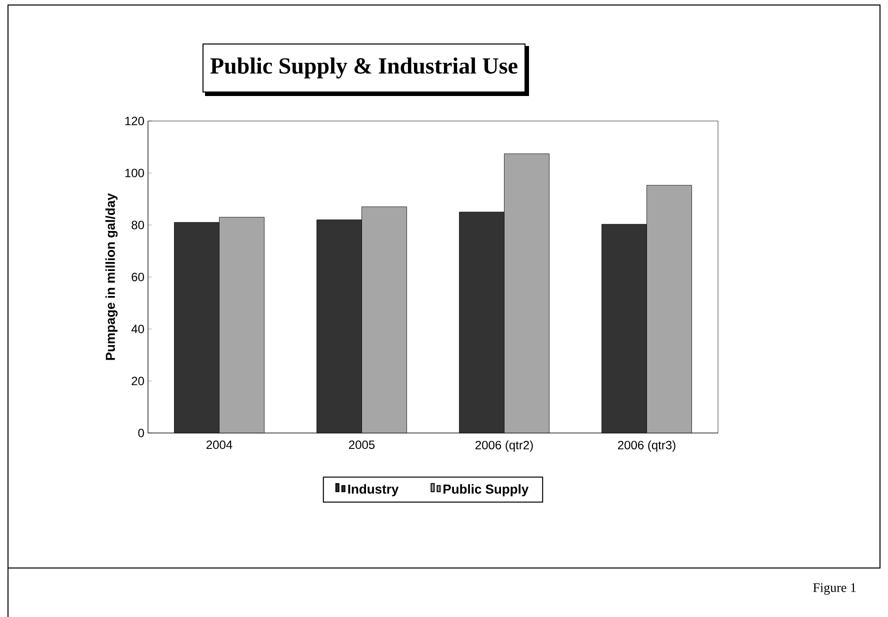  I want to click on x-tick-label: 2004, so click(219, 445).